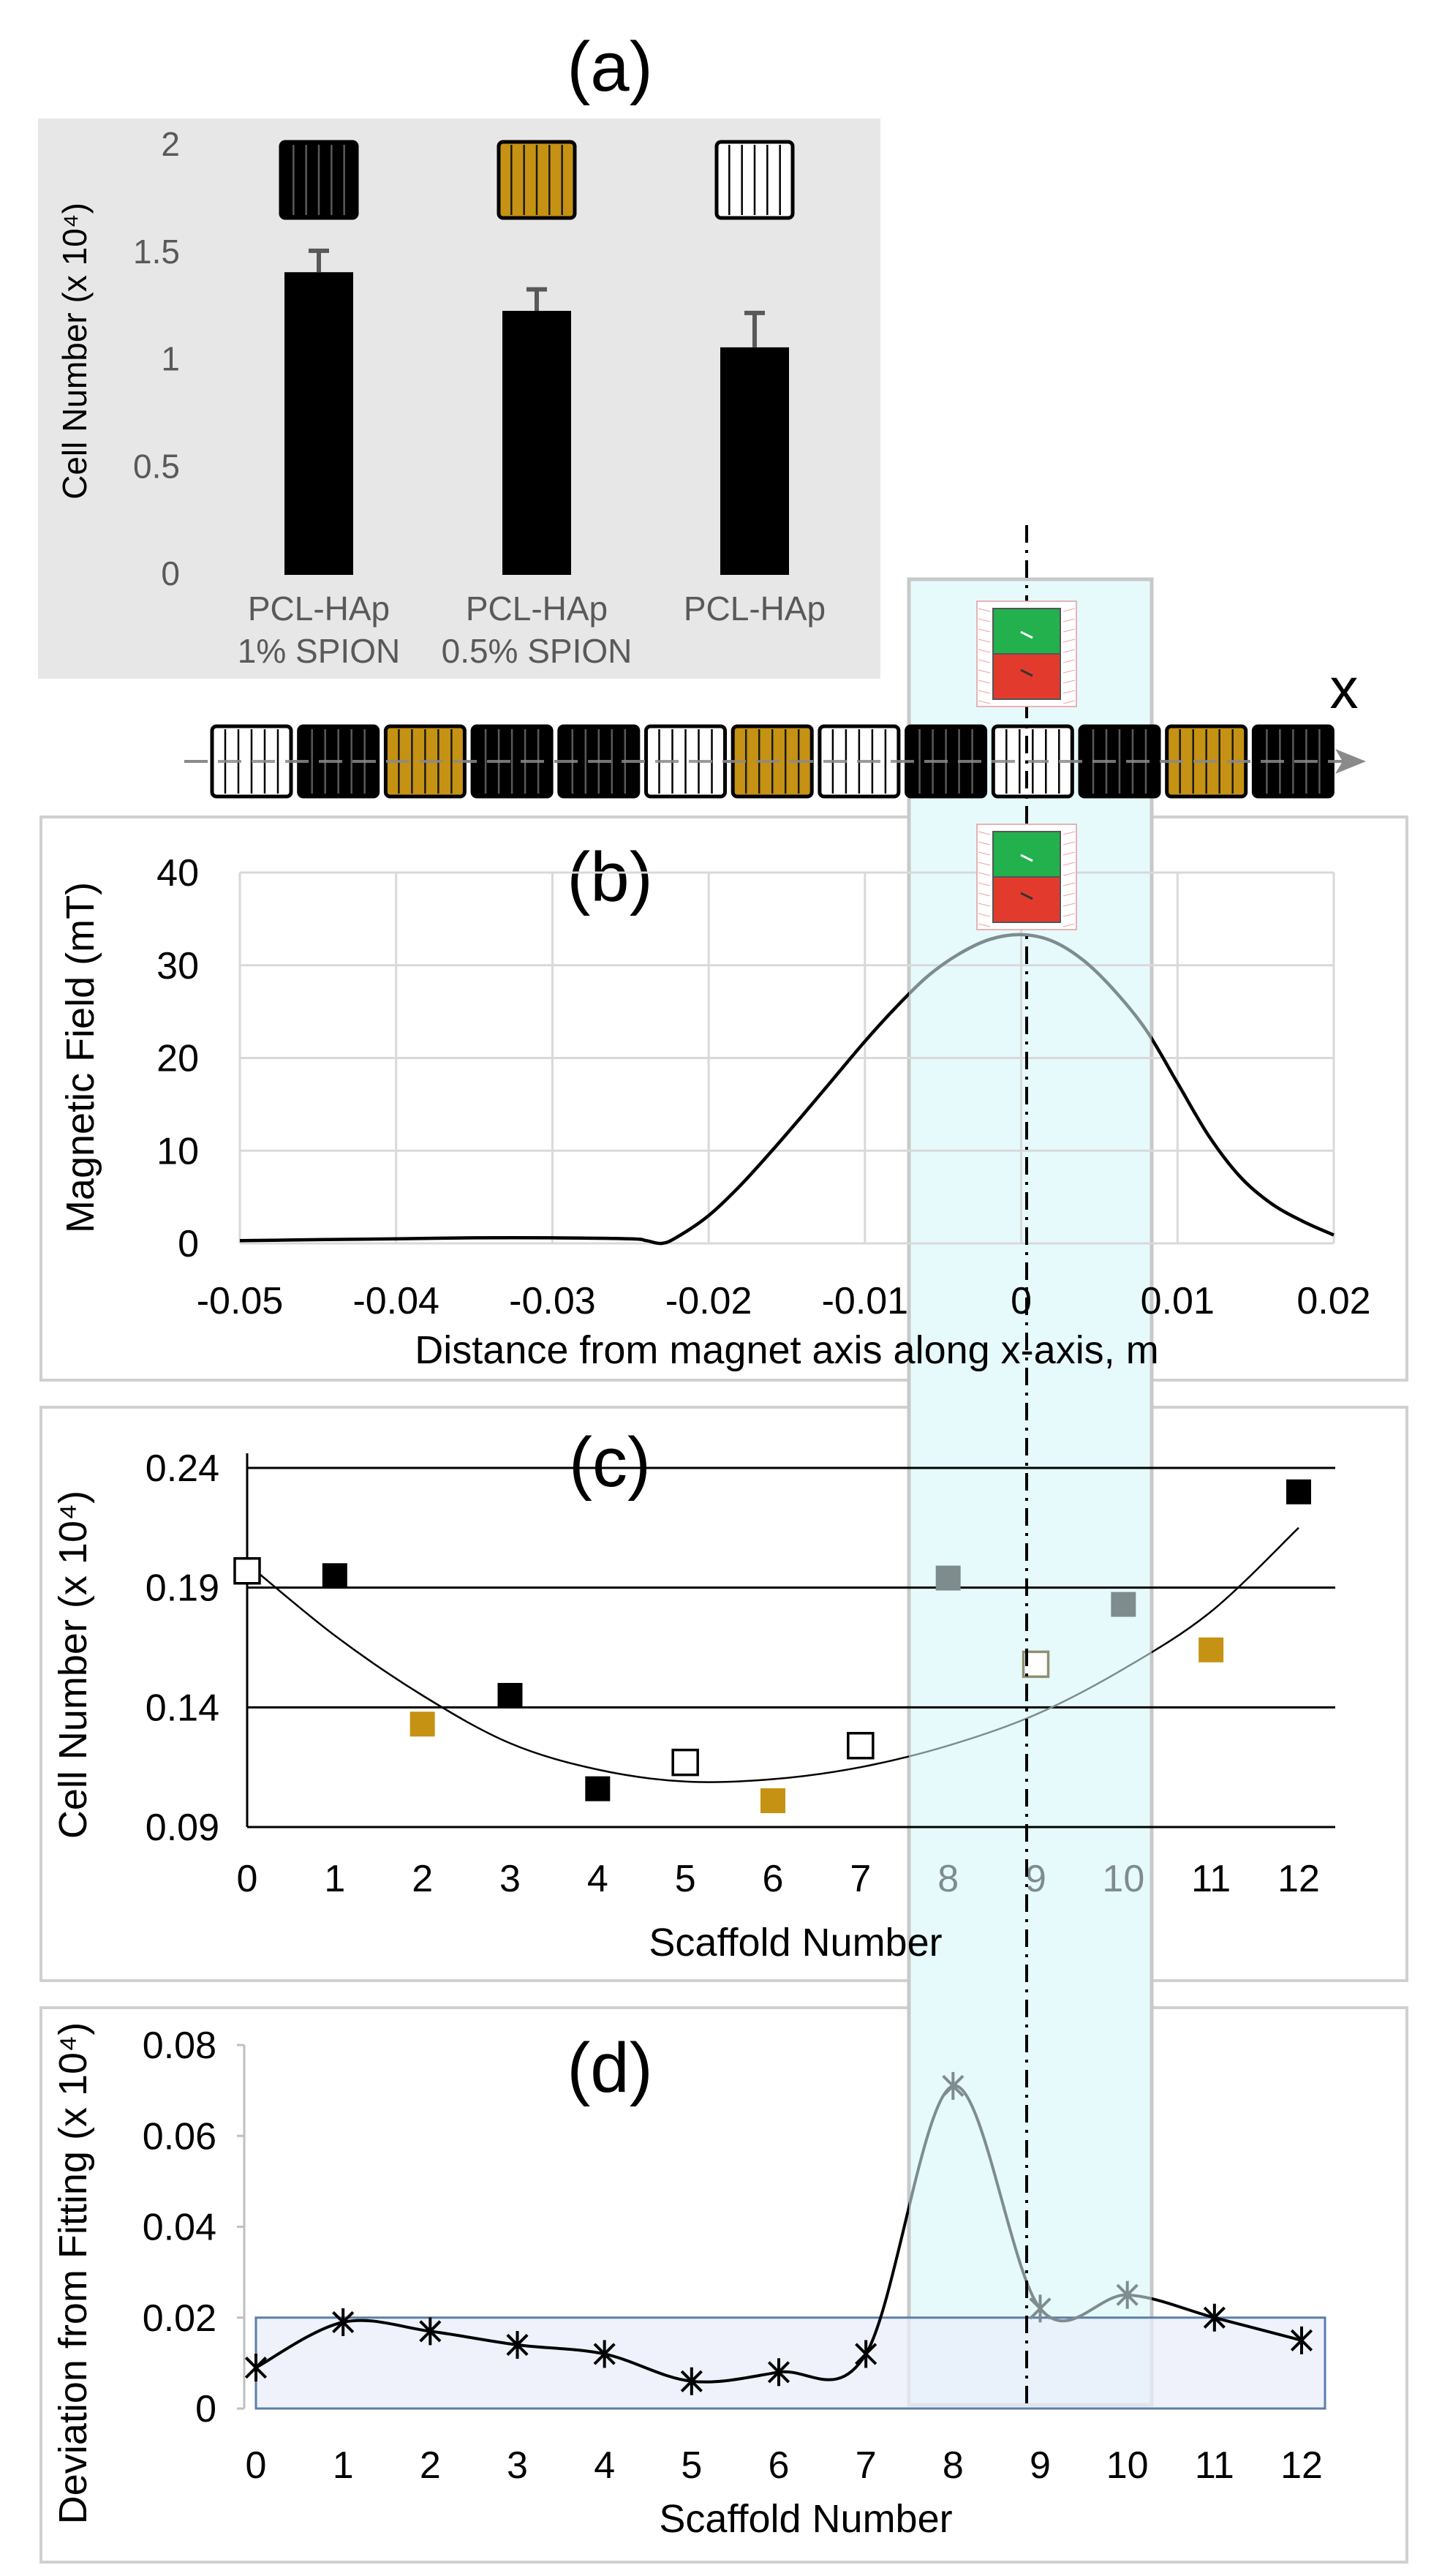  Describe the element at coordinates (247, 1879) in the screenshot. I see `x-tick-label: 0` at that location.